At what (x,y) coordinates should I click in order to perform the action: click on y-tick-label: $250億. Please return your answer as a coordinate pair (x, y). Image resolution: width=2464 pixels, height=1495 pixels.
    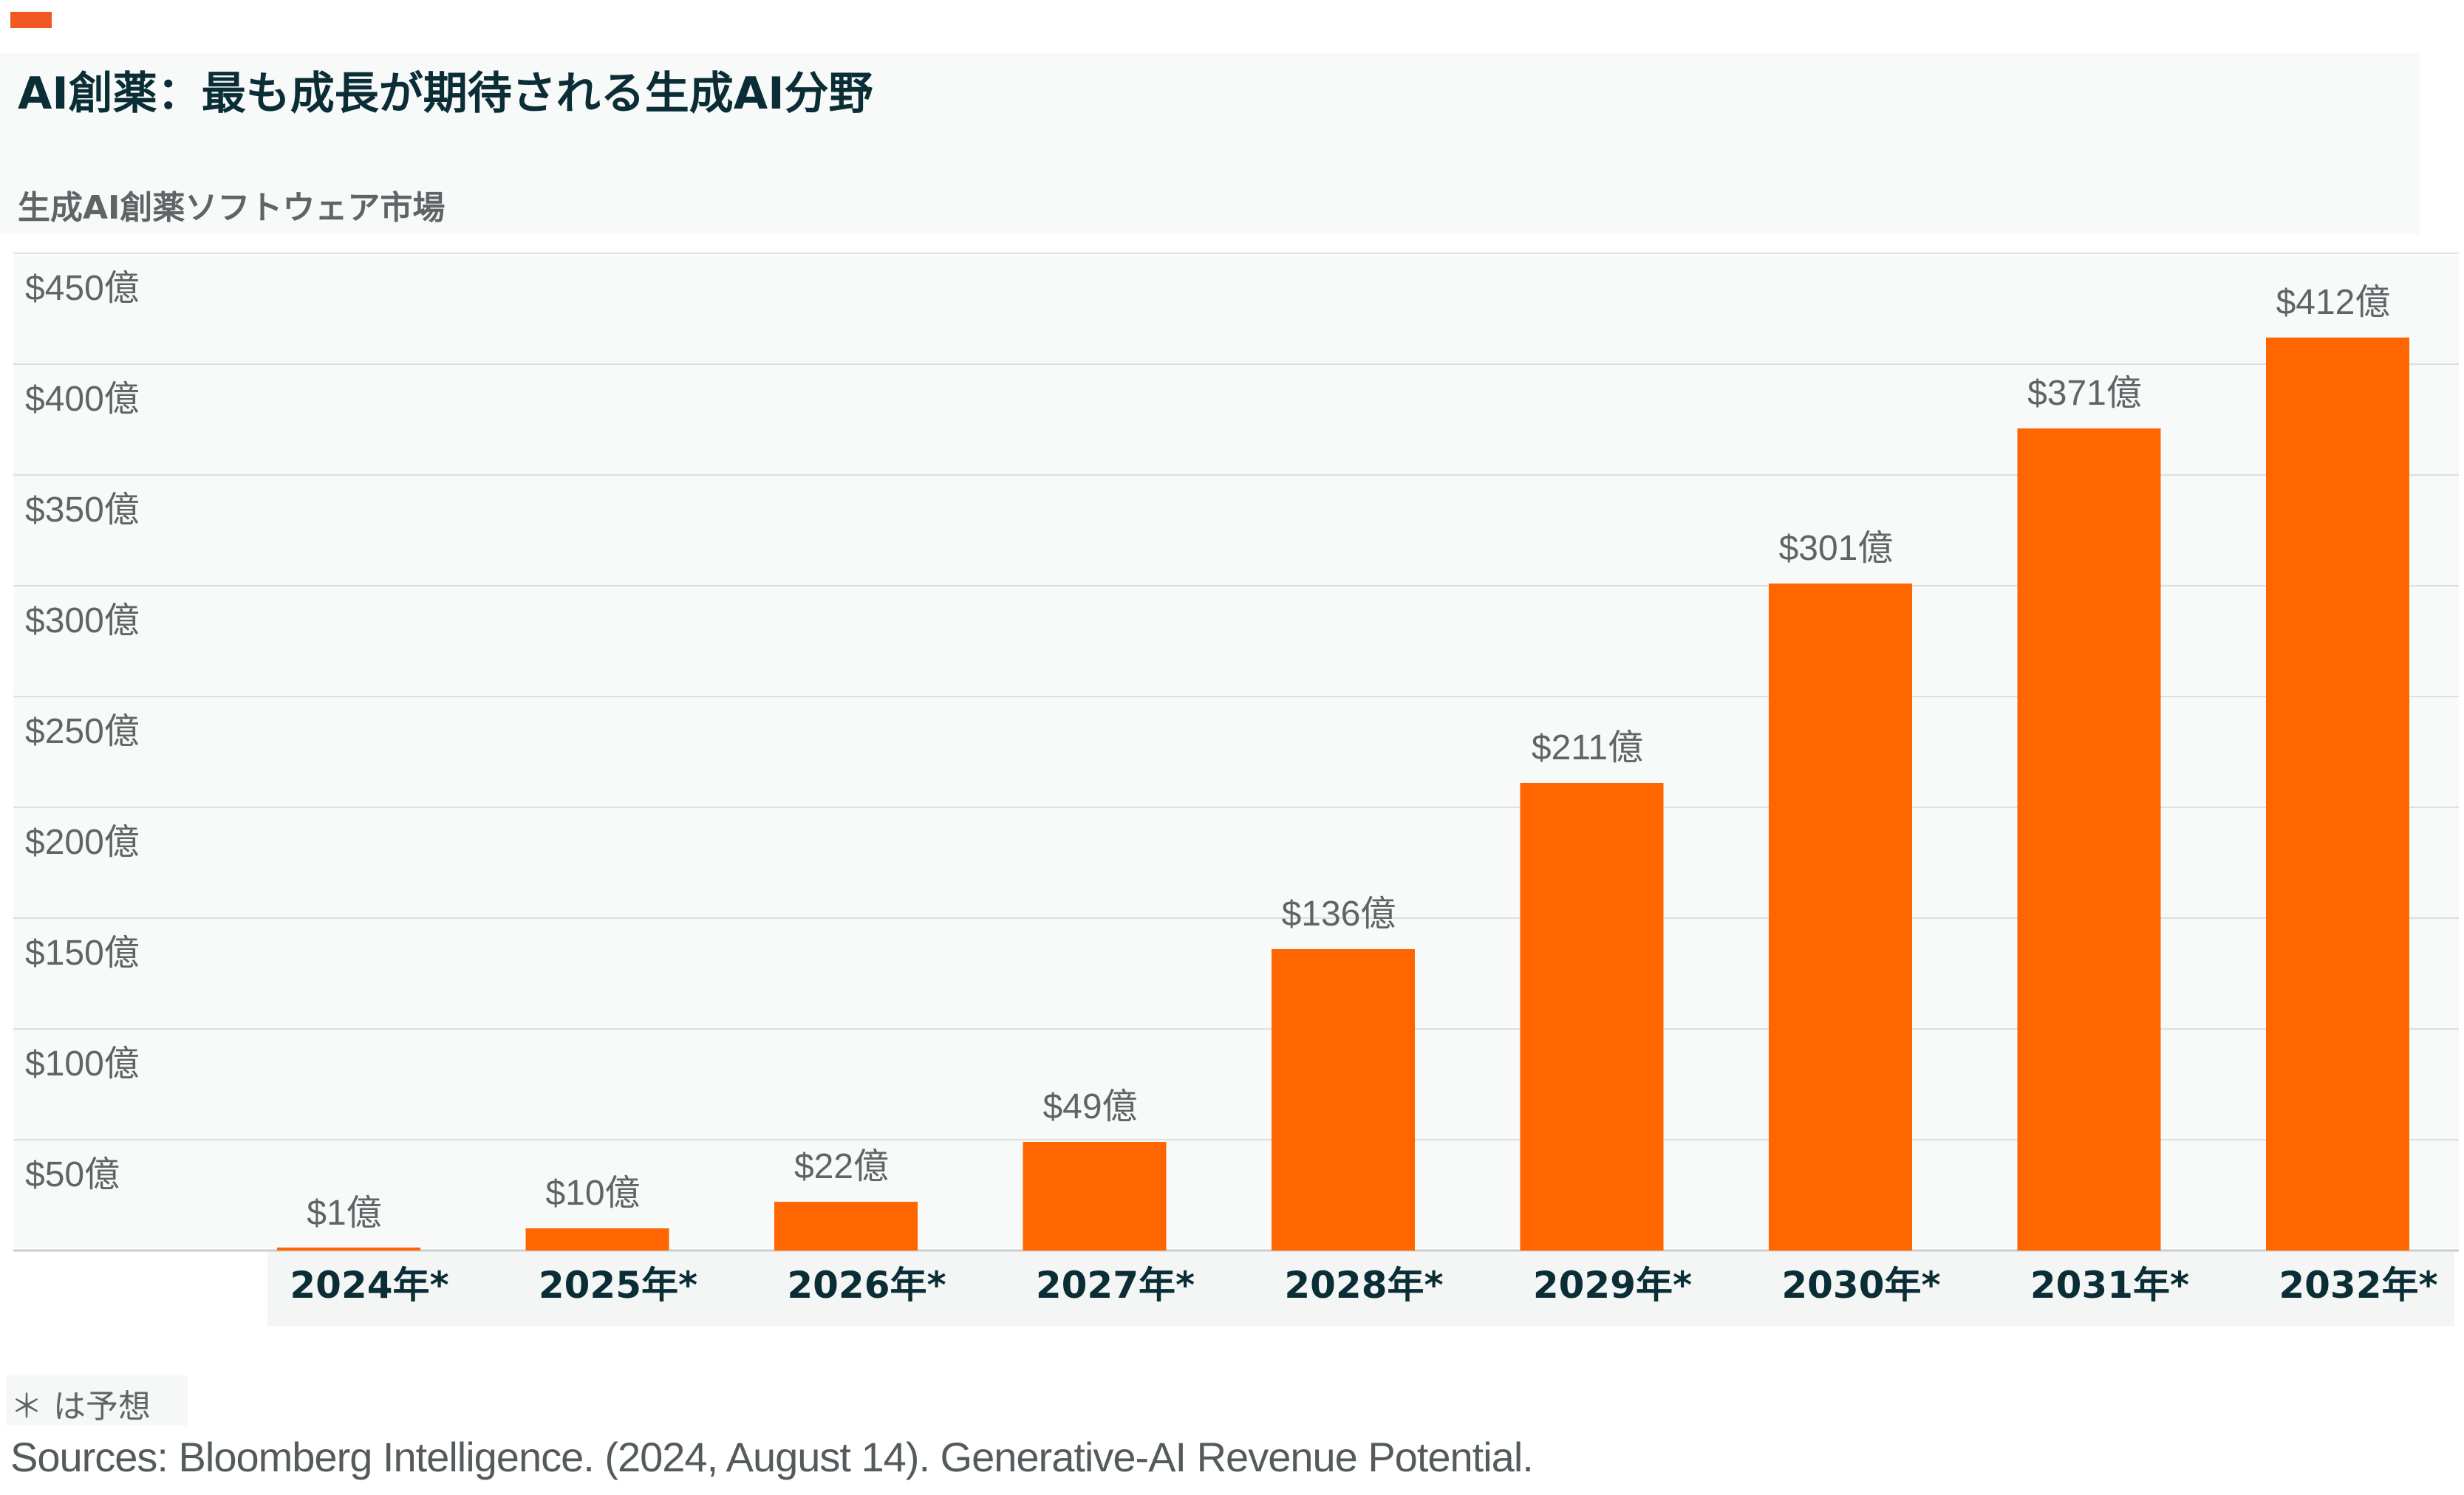
    Looking at the image, I should click on (82, 732).